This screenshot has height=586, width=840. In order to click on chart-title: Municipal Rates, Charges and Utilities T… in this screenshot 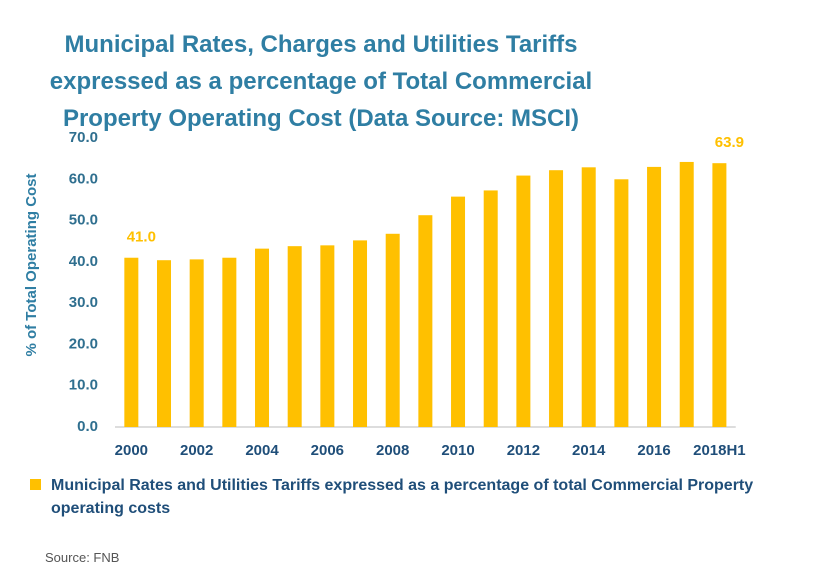, I will do `click(321, 81)`.